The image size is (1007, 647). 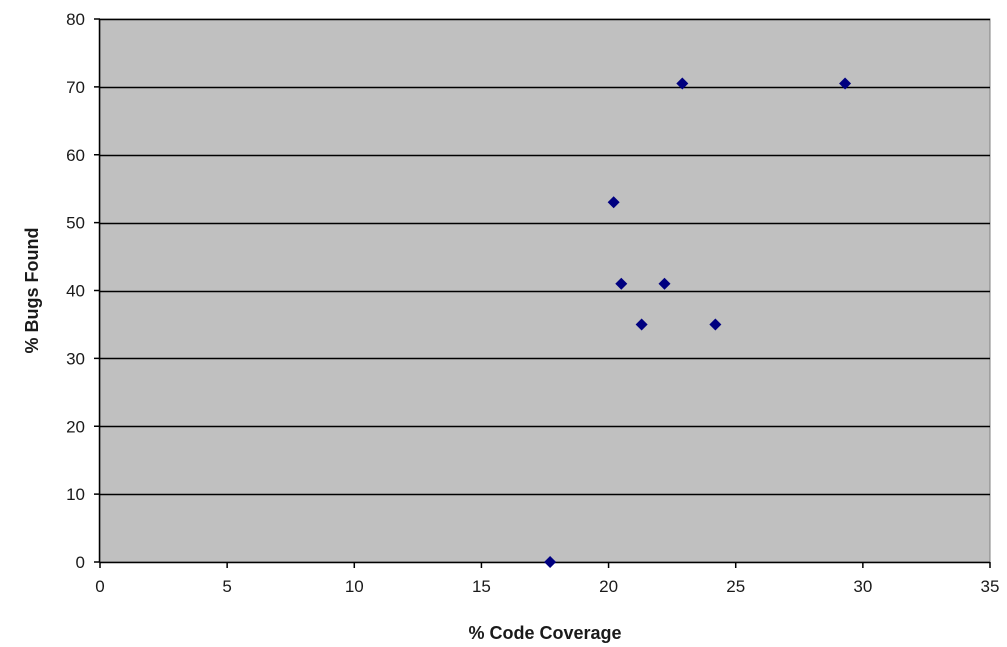 I want to click on x-tick-label-20: 20, so click(x=608, y=586).